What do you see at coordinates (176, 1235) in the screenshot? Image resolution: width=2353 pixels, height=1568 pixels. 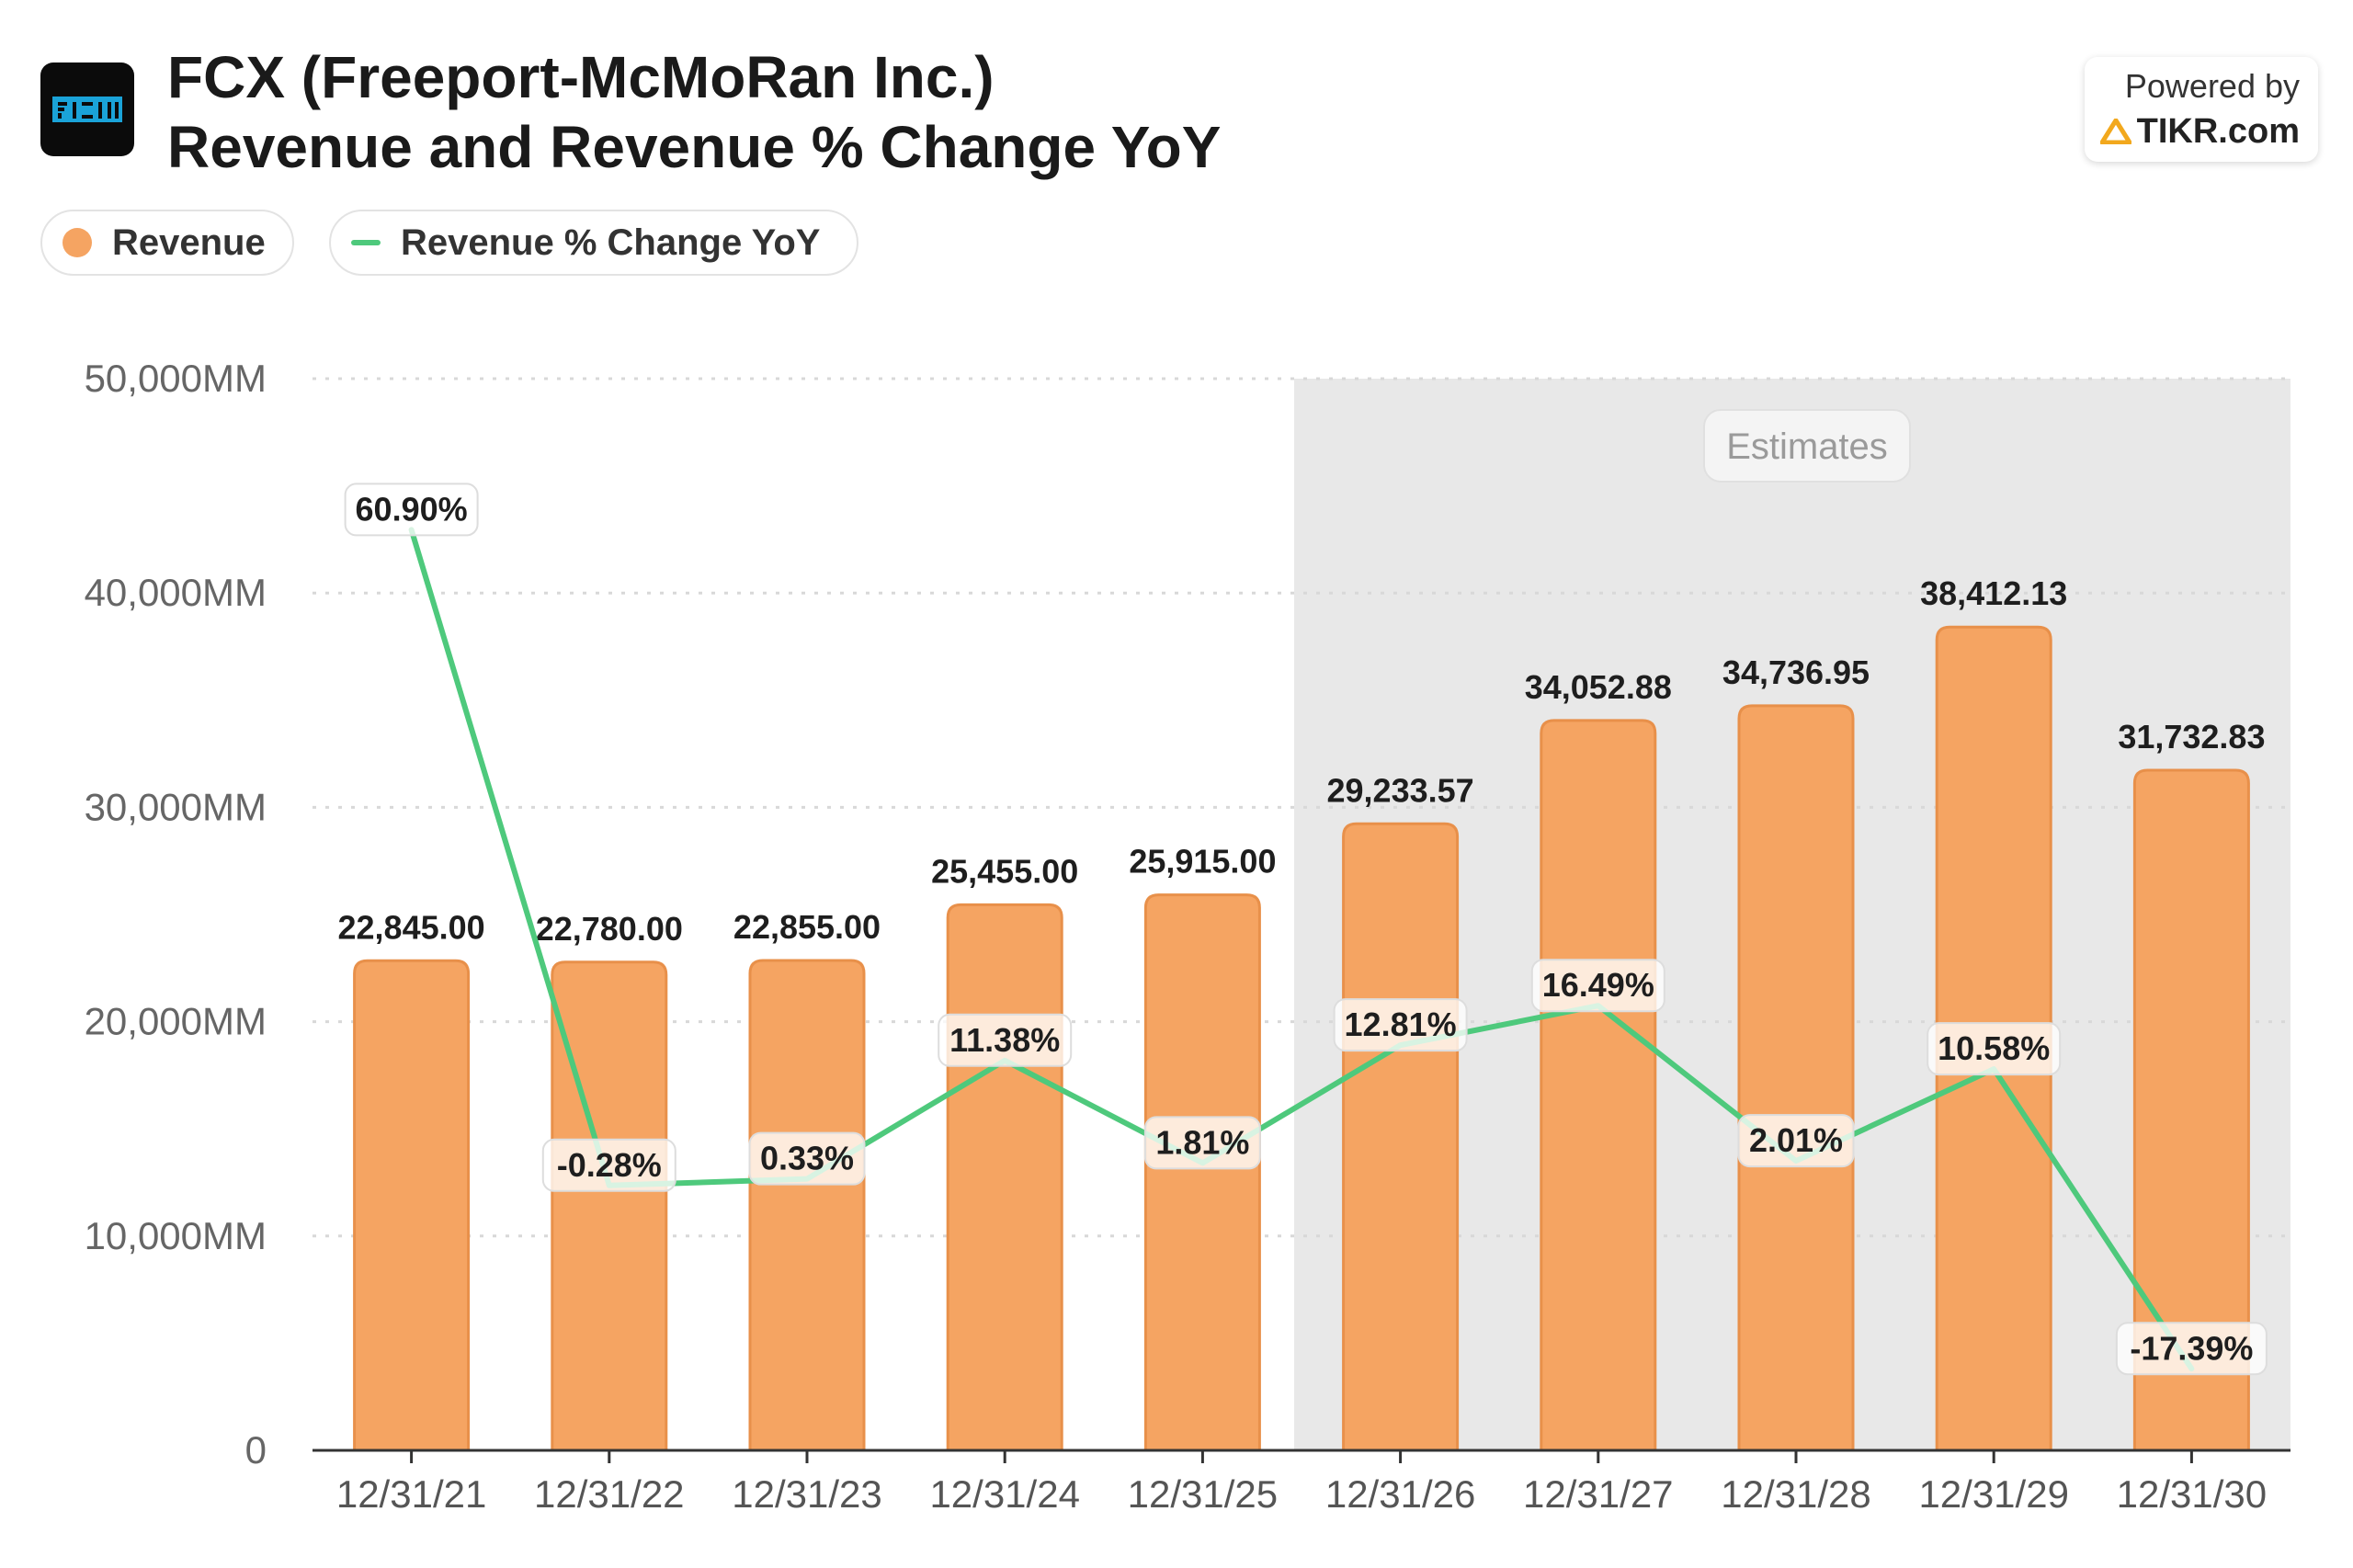 I see `y-tick-label: 10,000MM` at bounding box center [176, 1235].